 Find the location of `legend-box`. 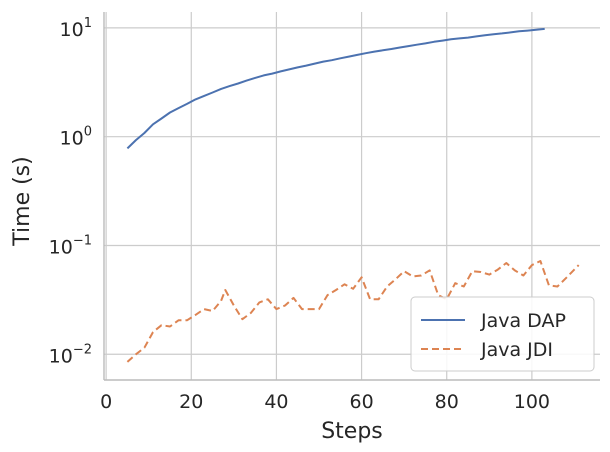

legend-box is located at coordinates (502, 334).